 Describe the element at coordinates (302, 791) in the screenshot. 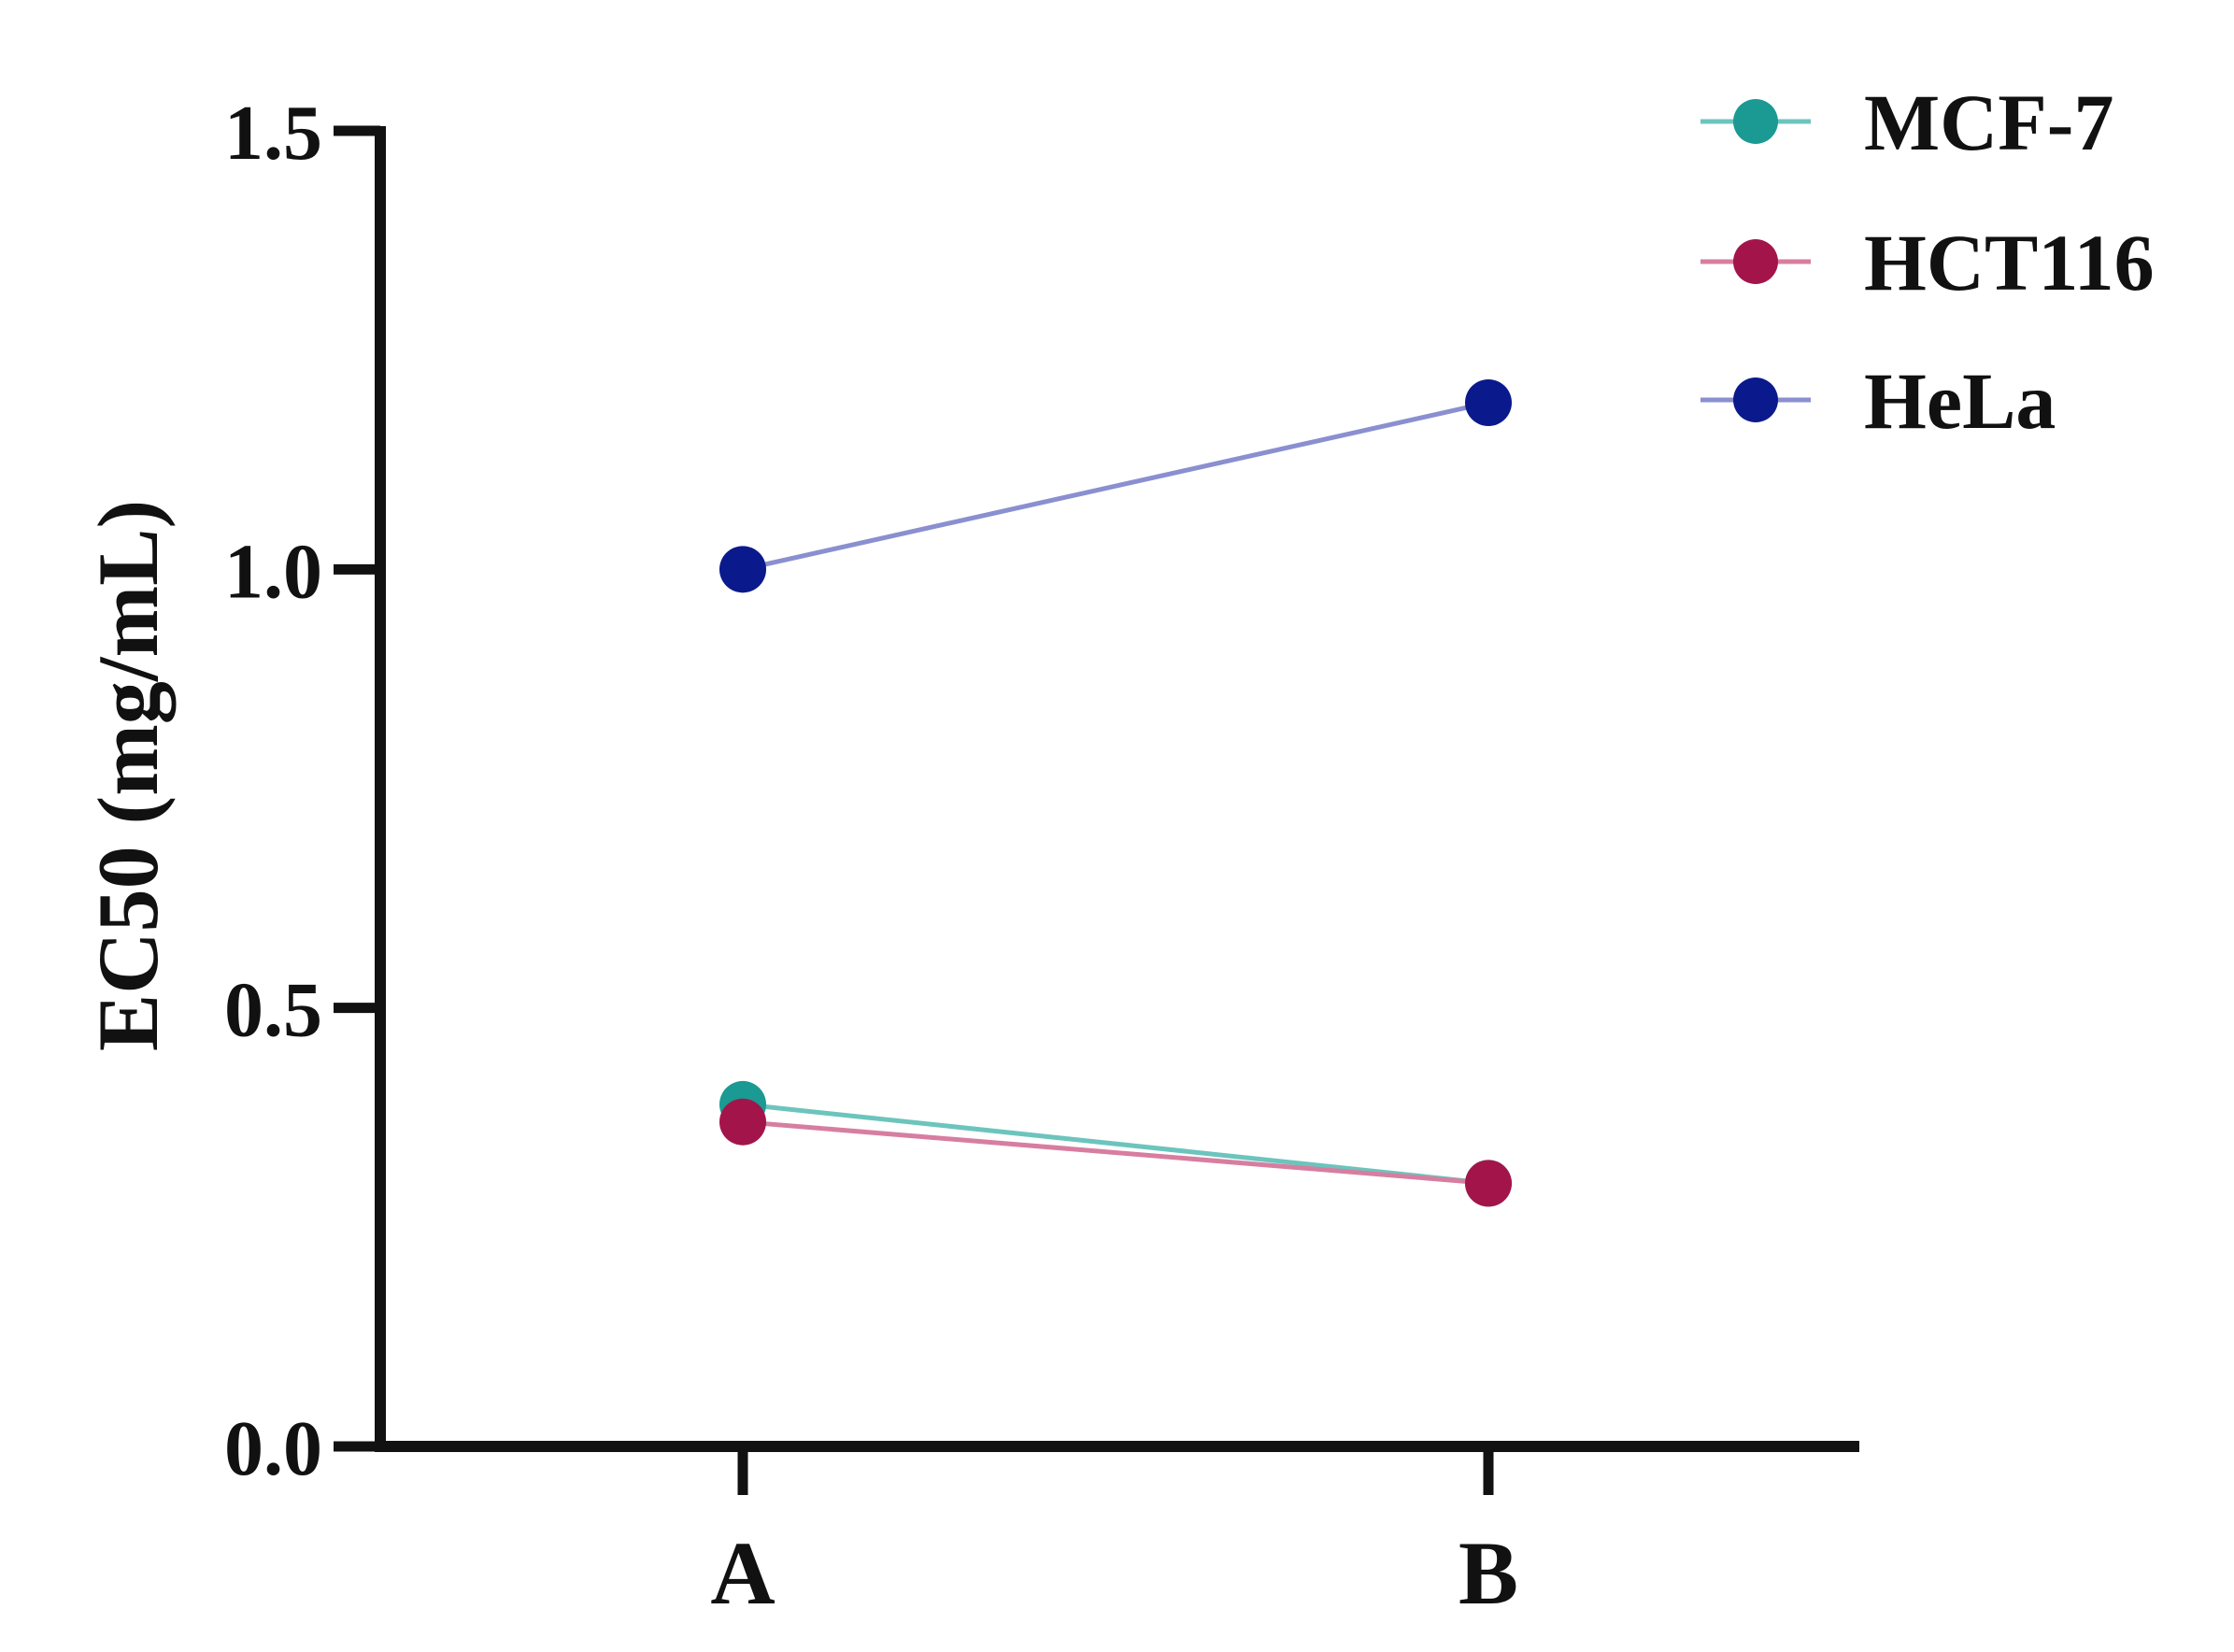

I see `y-axis-ticks: 0.0 0.5 1.0 1.5` at that location.